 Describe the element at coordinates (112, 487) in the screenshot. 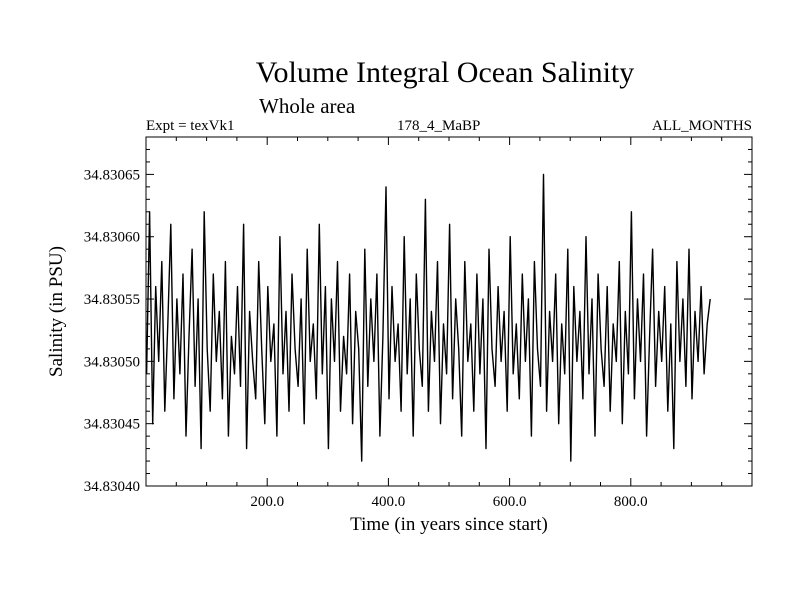

I see `y-tick-label: 34.83040` at that location.